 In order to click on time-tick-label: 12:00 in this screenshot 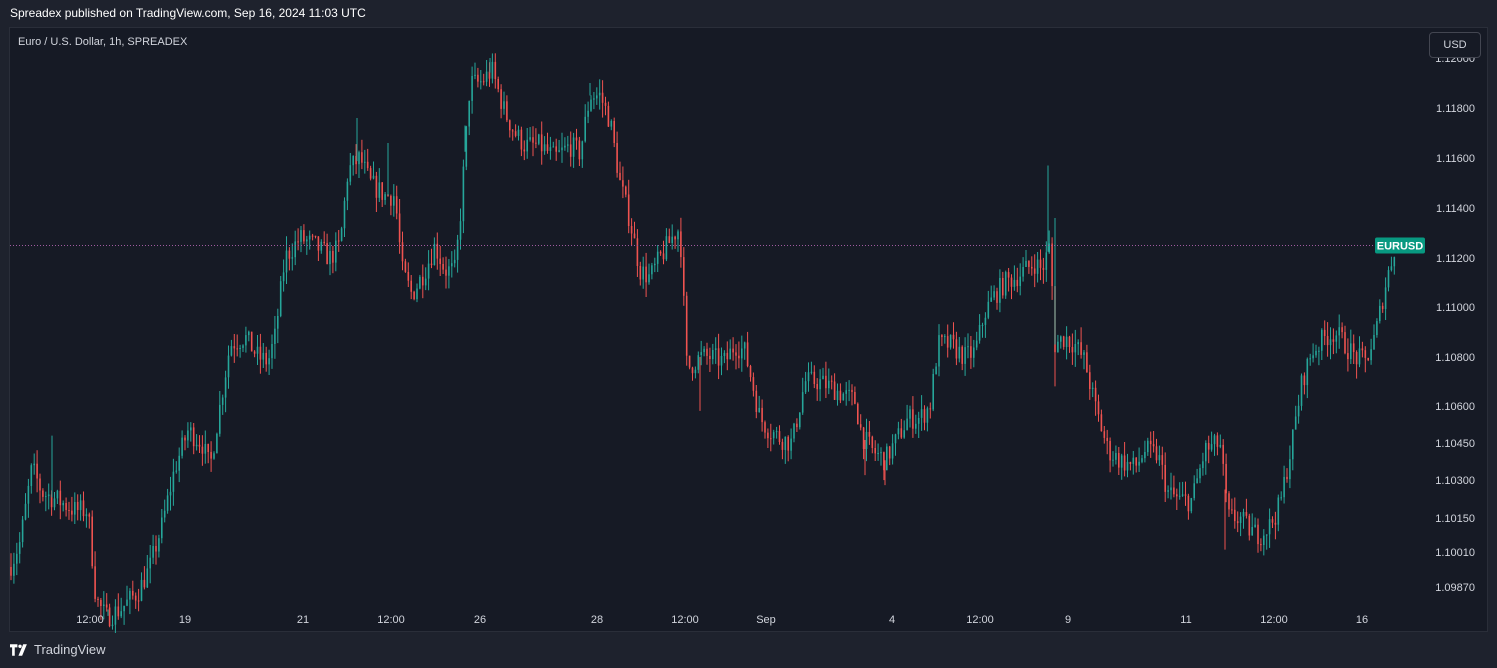, I will do `click(1274, 620)`.